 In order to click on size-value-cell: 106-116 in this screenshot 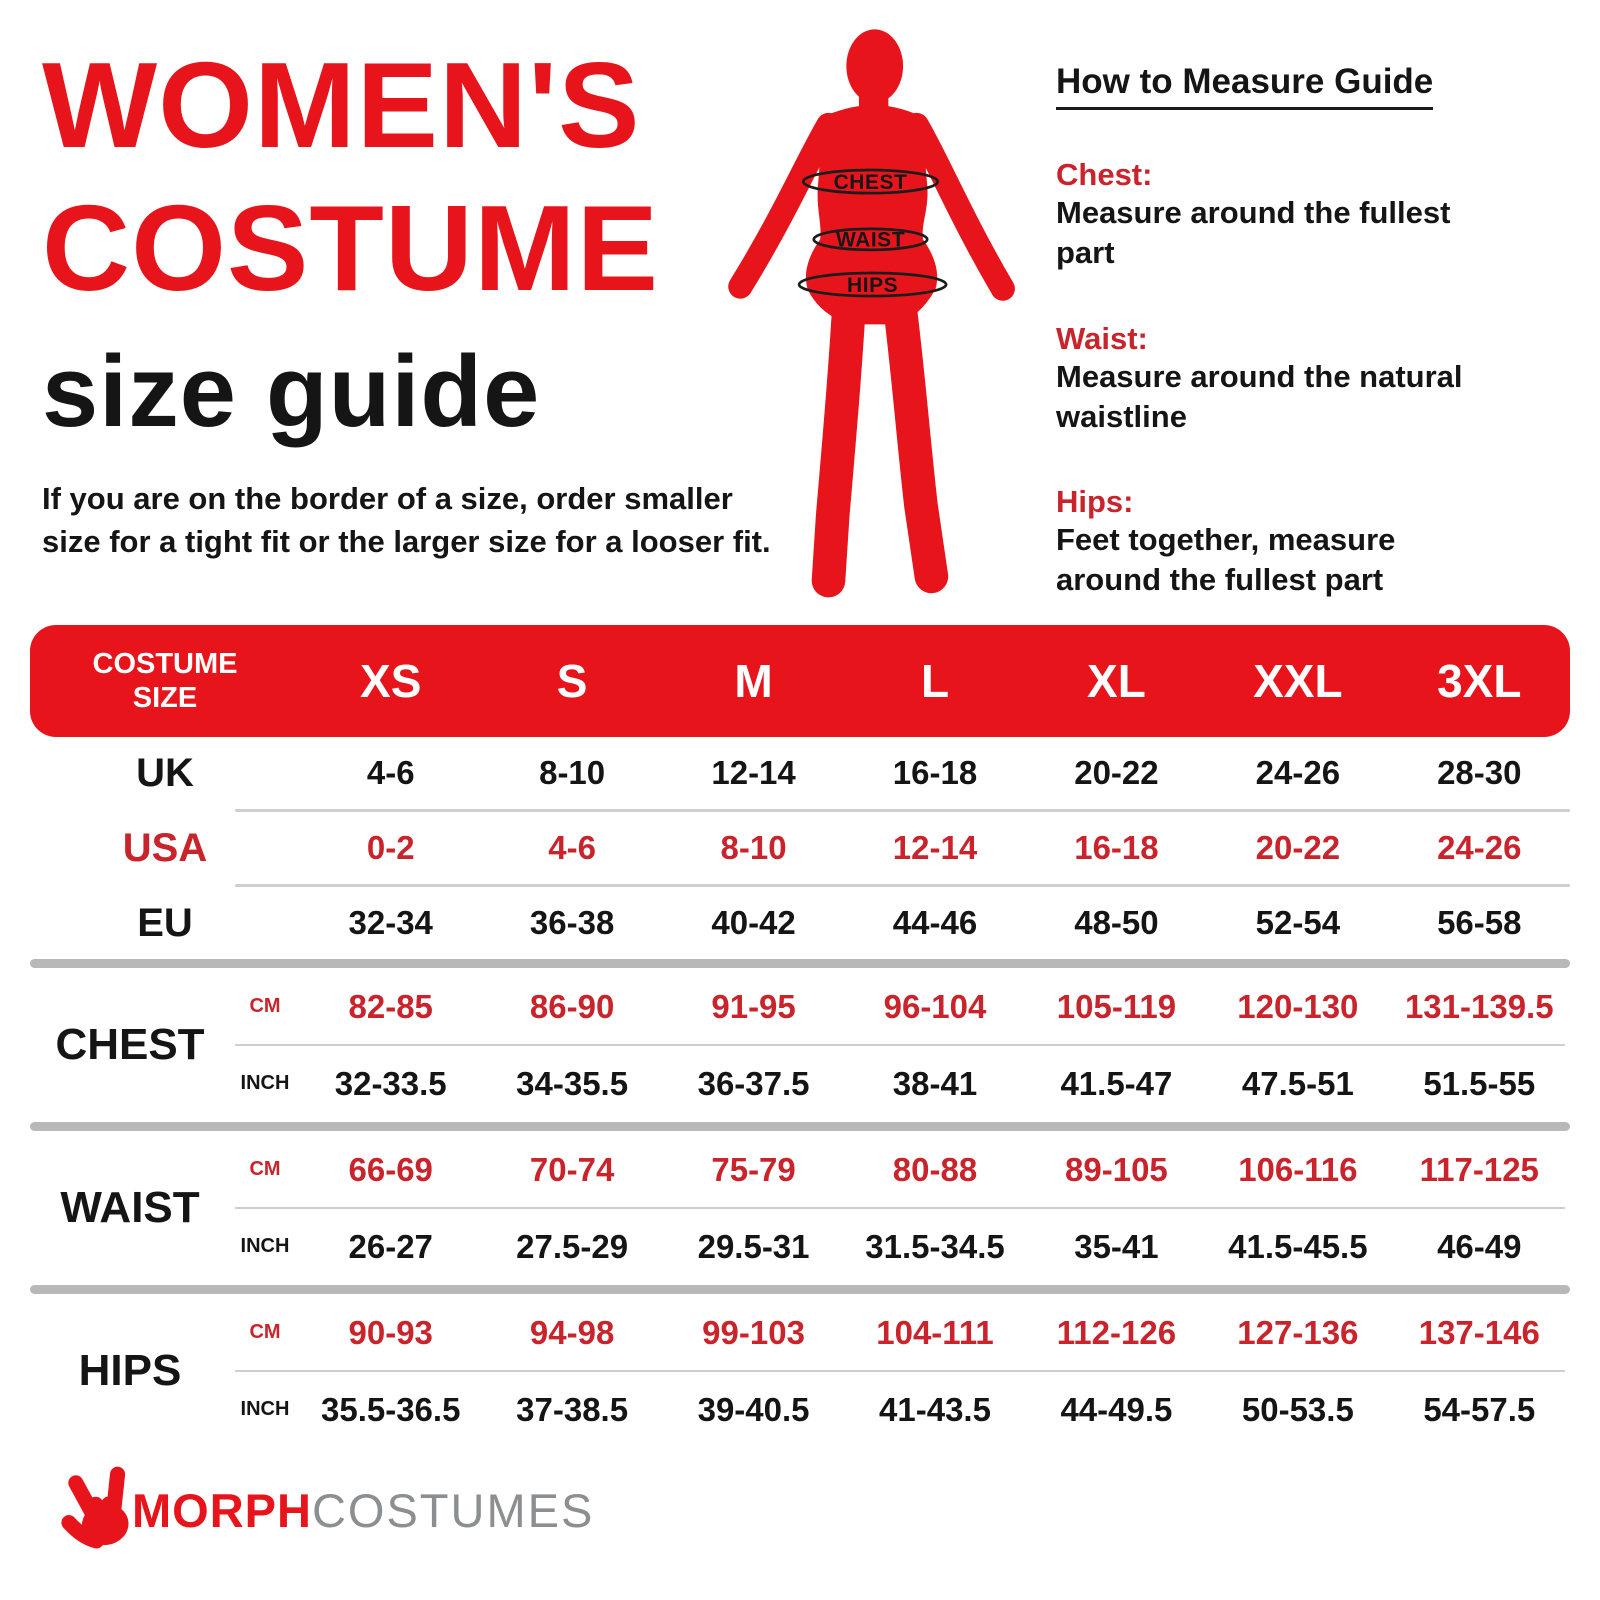, I will do `click(1298, 1169)`.